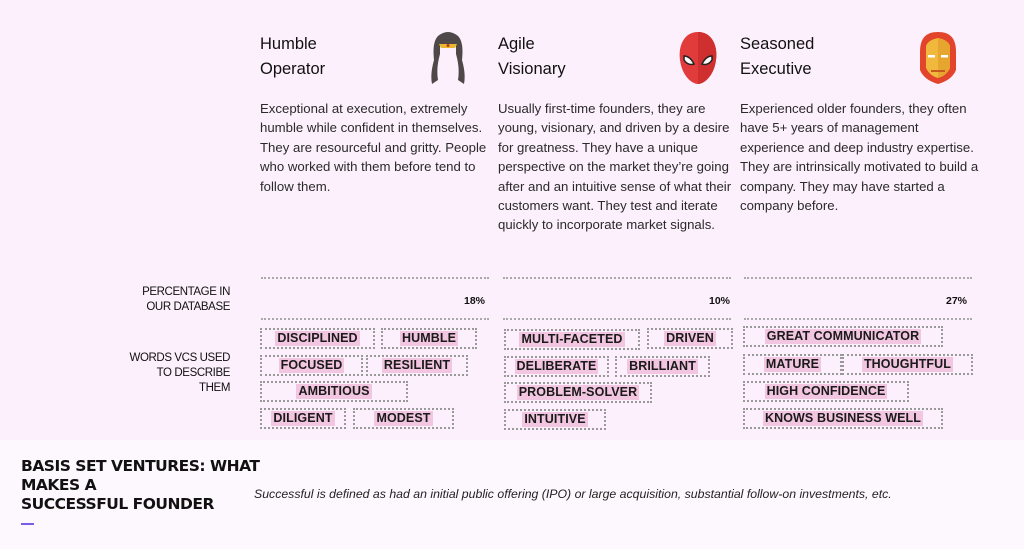  What do you see at coordinates (792, 364) in the screenshot?
I see `word-tag: MATURE` at bounding box center [792, 364].